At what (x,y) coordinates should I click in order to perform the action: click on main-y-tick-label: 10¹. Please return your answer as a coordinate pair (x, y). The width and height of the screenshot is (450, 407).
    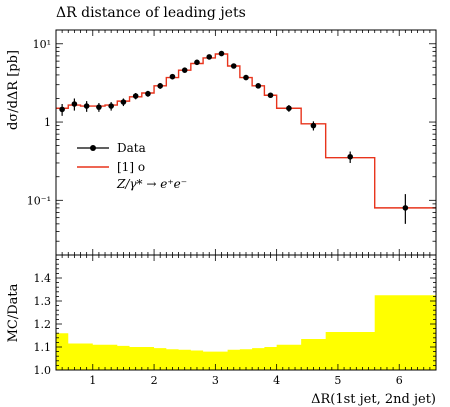
    Looking at the image, I should click on (42, 44).